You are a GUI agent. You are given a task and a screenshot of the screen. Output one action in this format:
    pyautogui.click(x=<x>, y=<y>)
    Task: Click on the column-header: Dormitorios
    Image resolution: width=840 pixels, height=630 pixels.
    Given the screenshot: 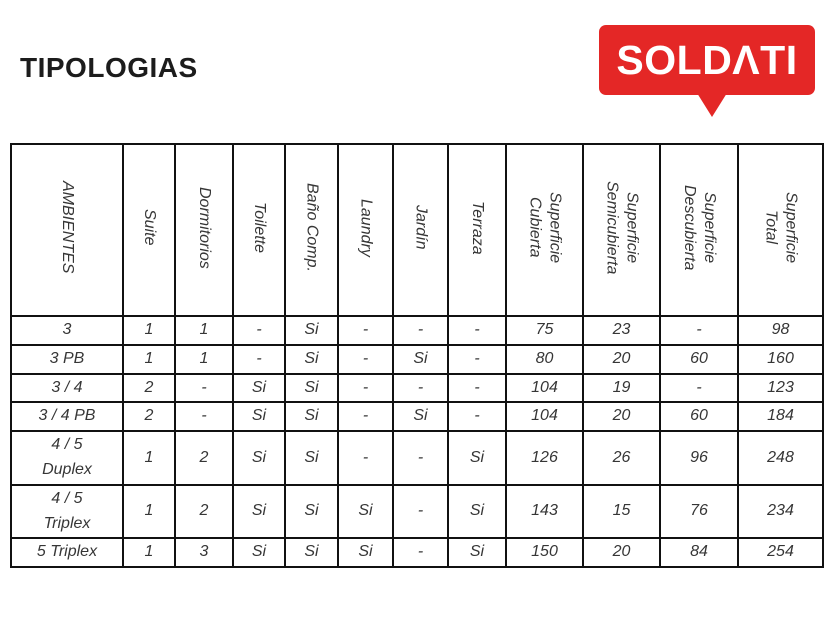 What is the action you would take?
    pyautogui.click(x=204, y=230)
    